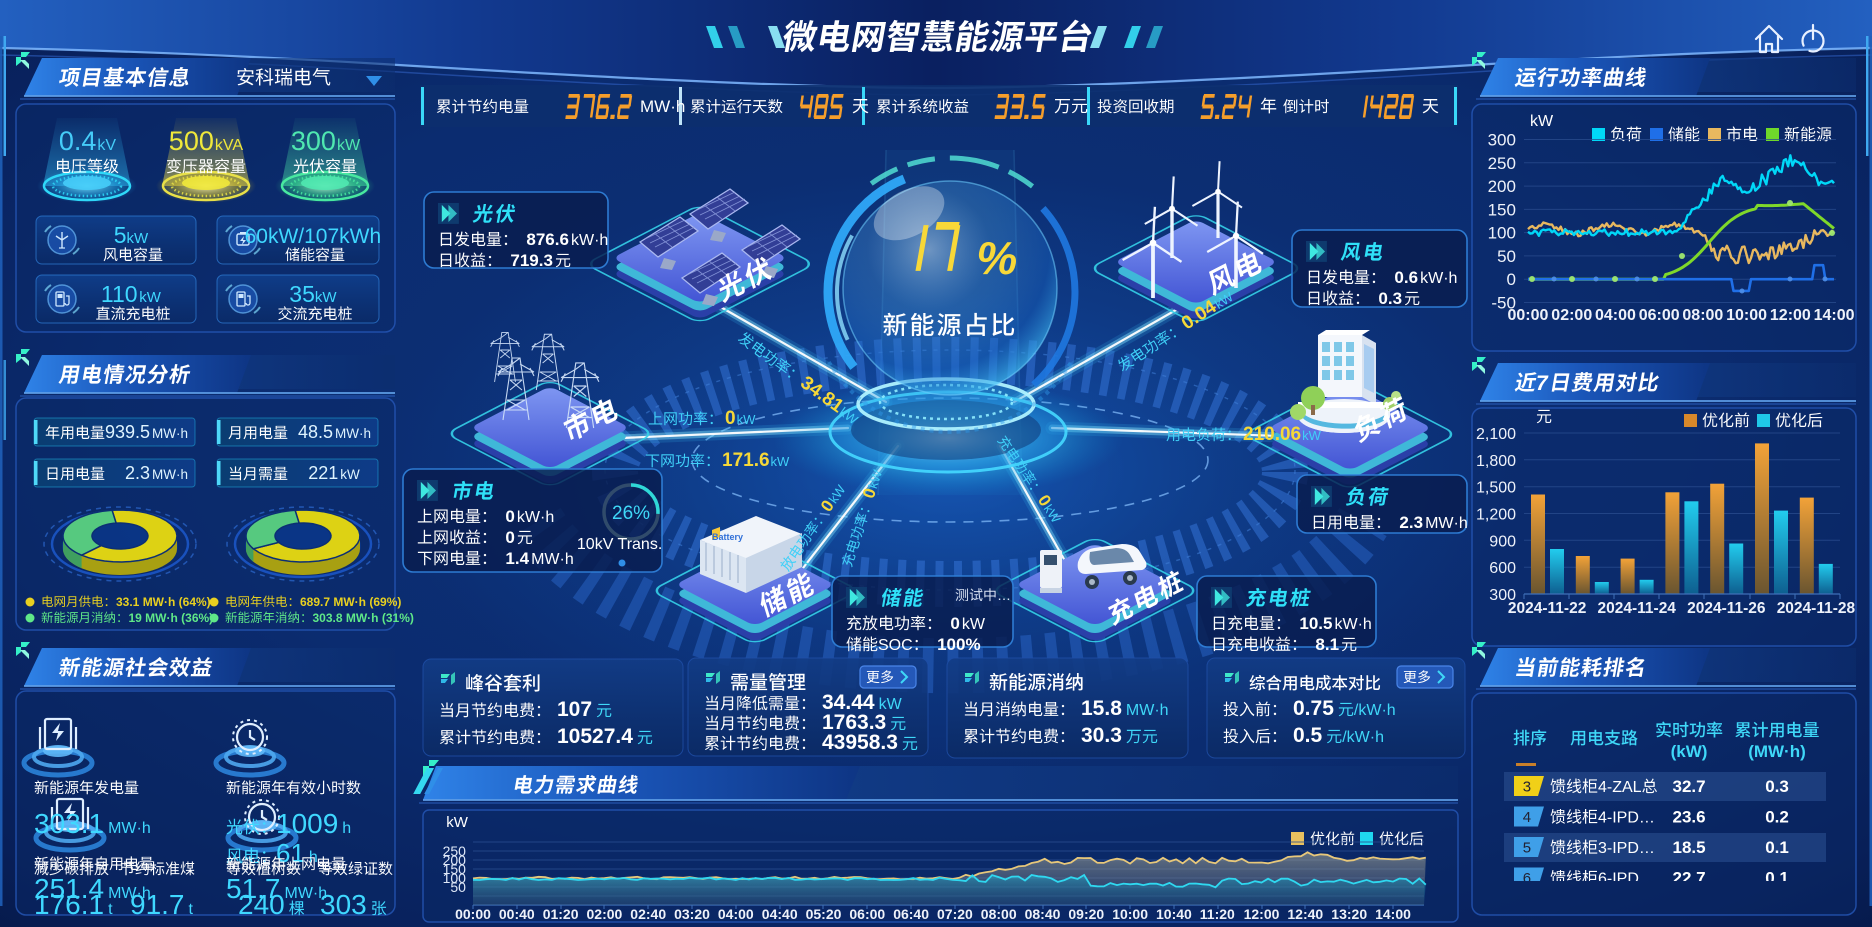 This screenshot has height=927, width=1872. Describe the element at coordinates (1502, 163) in the screenshot. I see `svg-text: 250` at that location.